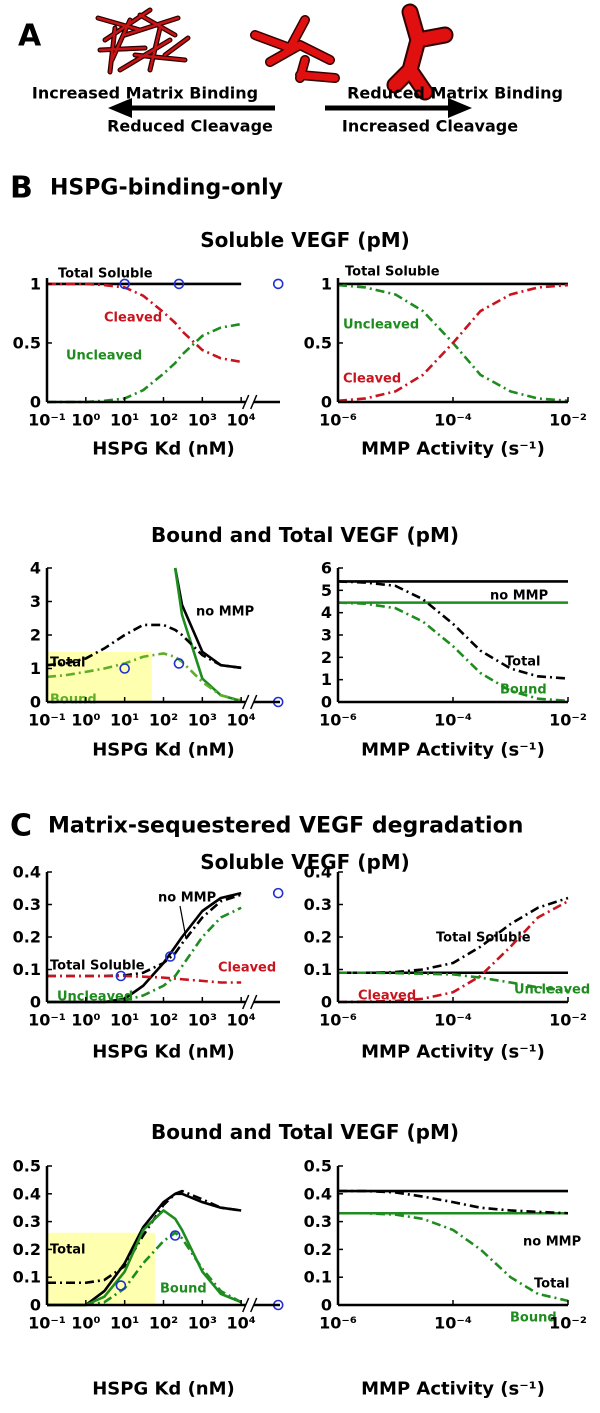  Describe the element at coordinates (104, 356) in the screenshot. I see `series-label: Uncleaved` at that location.